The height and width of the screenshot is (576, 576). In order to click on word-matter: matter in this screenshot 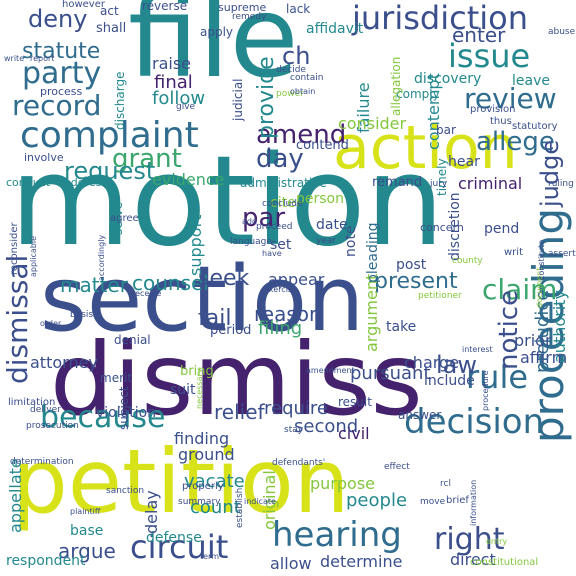, I will do `click(94, 285)`.